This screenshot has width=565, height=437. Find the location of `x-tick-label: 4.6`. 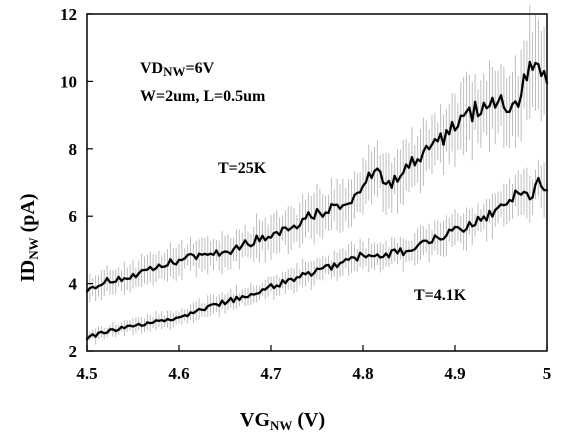

x-tick-label: 4.6 is located at coordinates (178, 373).